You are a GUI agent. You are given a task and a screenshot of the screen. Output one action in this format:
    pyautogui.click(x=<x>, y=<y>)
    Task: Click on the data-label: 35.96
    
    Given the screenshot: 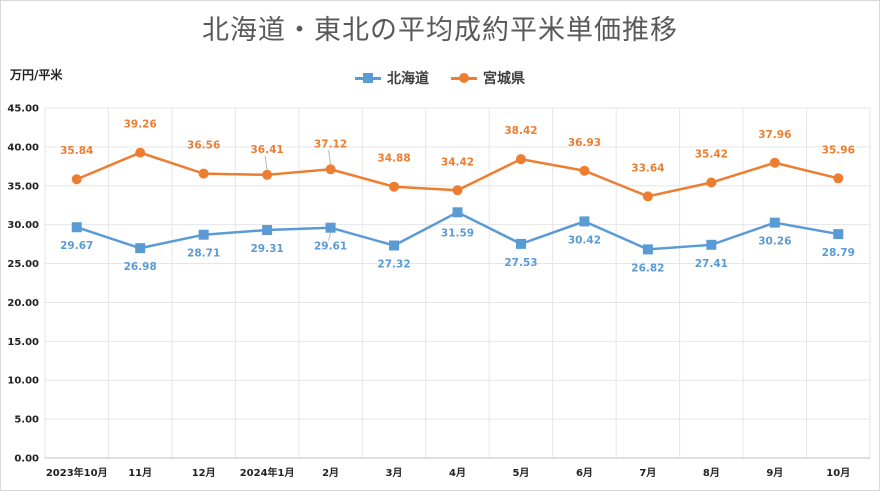 What is the action you would take?
    pyautogui.click(x=838, y=150)
    